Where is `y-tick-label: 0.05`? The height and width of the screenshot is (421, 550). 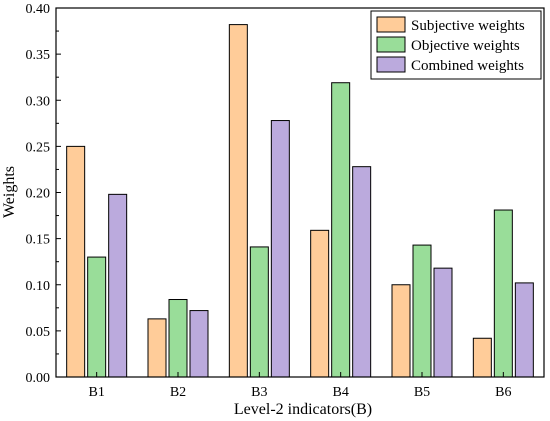 y-tick-label: 0.05 is located at coordinates (38, 332).